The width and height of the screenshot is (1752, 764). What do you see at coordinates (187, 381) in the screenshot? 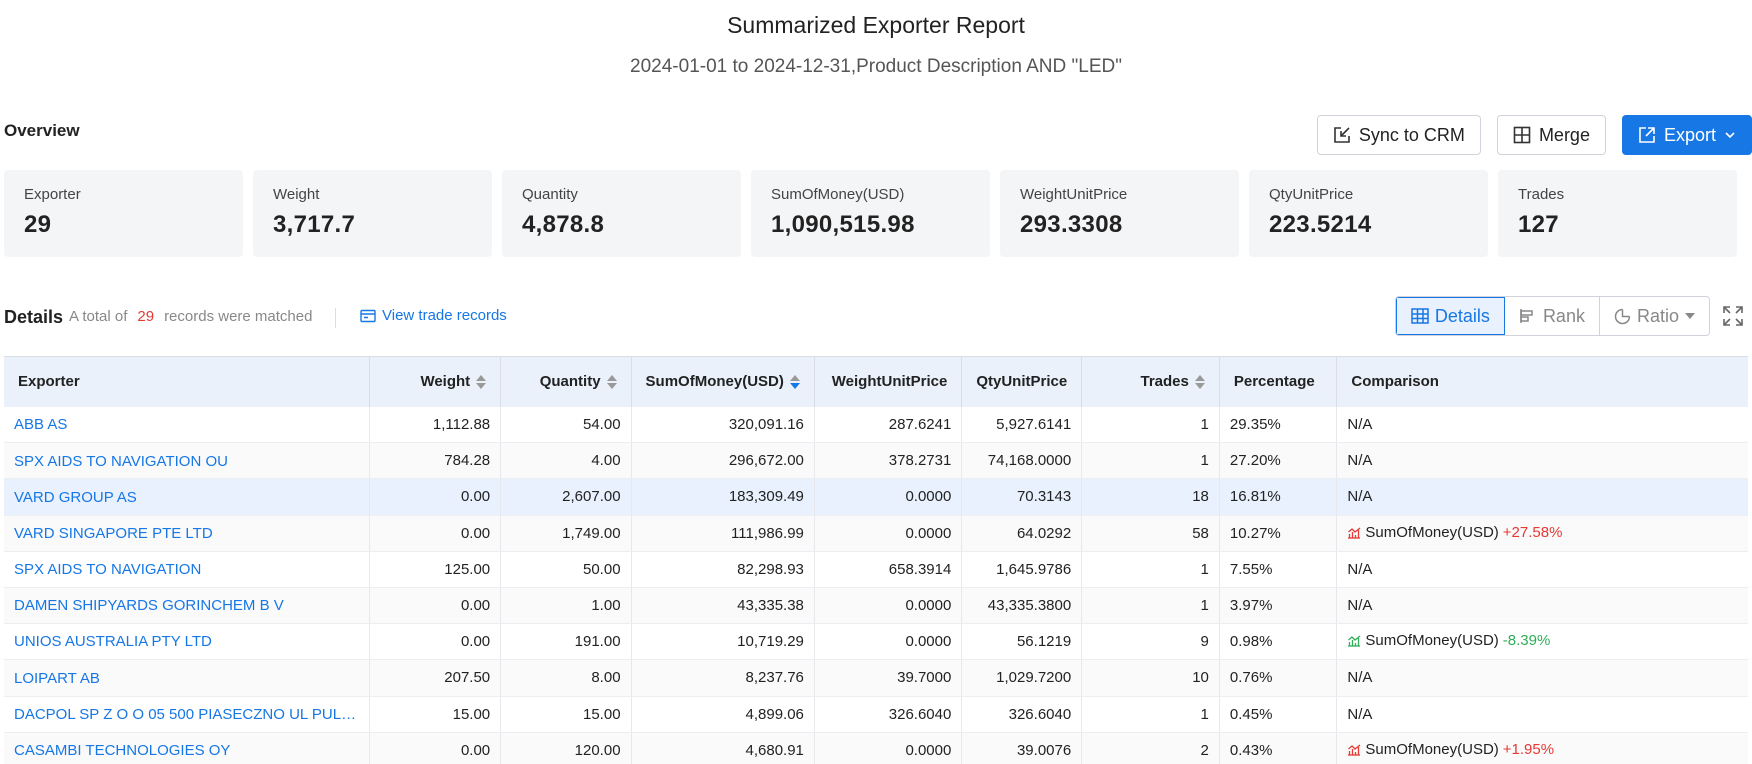
I see `column-header-exporter: Exporter` at bounding box center [187, 381].